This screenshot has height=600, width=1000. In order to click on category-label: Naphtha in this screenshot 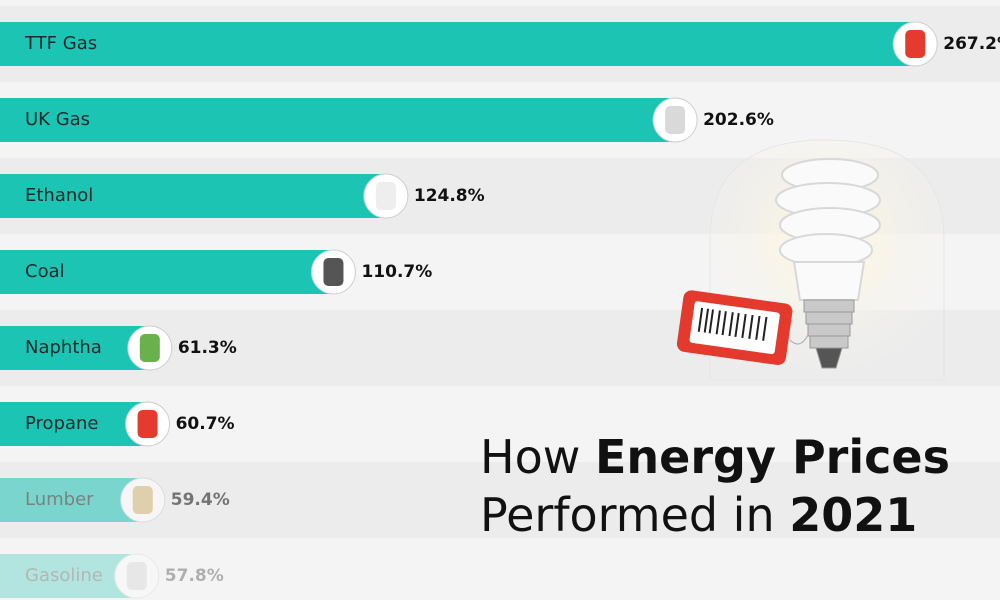, I will do `click(63, 347)`.